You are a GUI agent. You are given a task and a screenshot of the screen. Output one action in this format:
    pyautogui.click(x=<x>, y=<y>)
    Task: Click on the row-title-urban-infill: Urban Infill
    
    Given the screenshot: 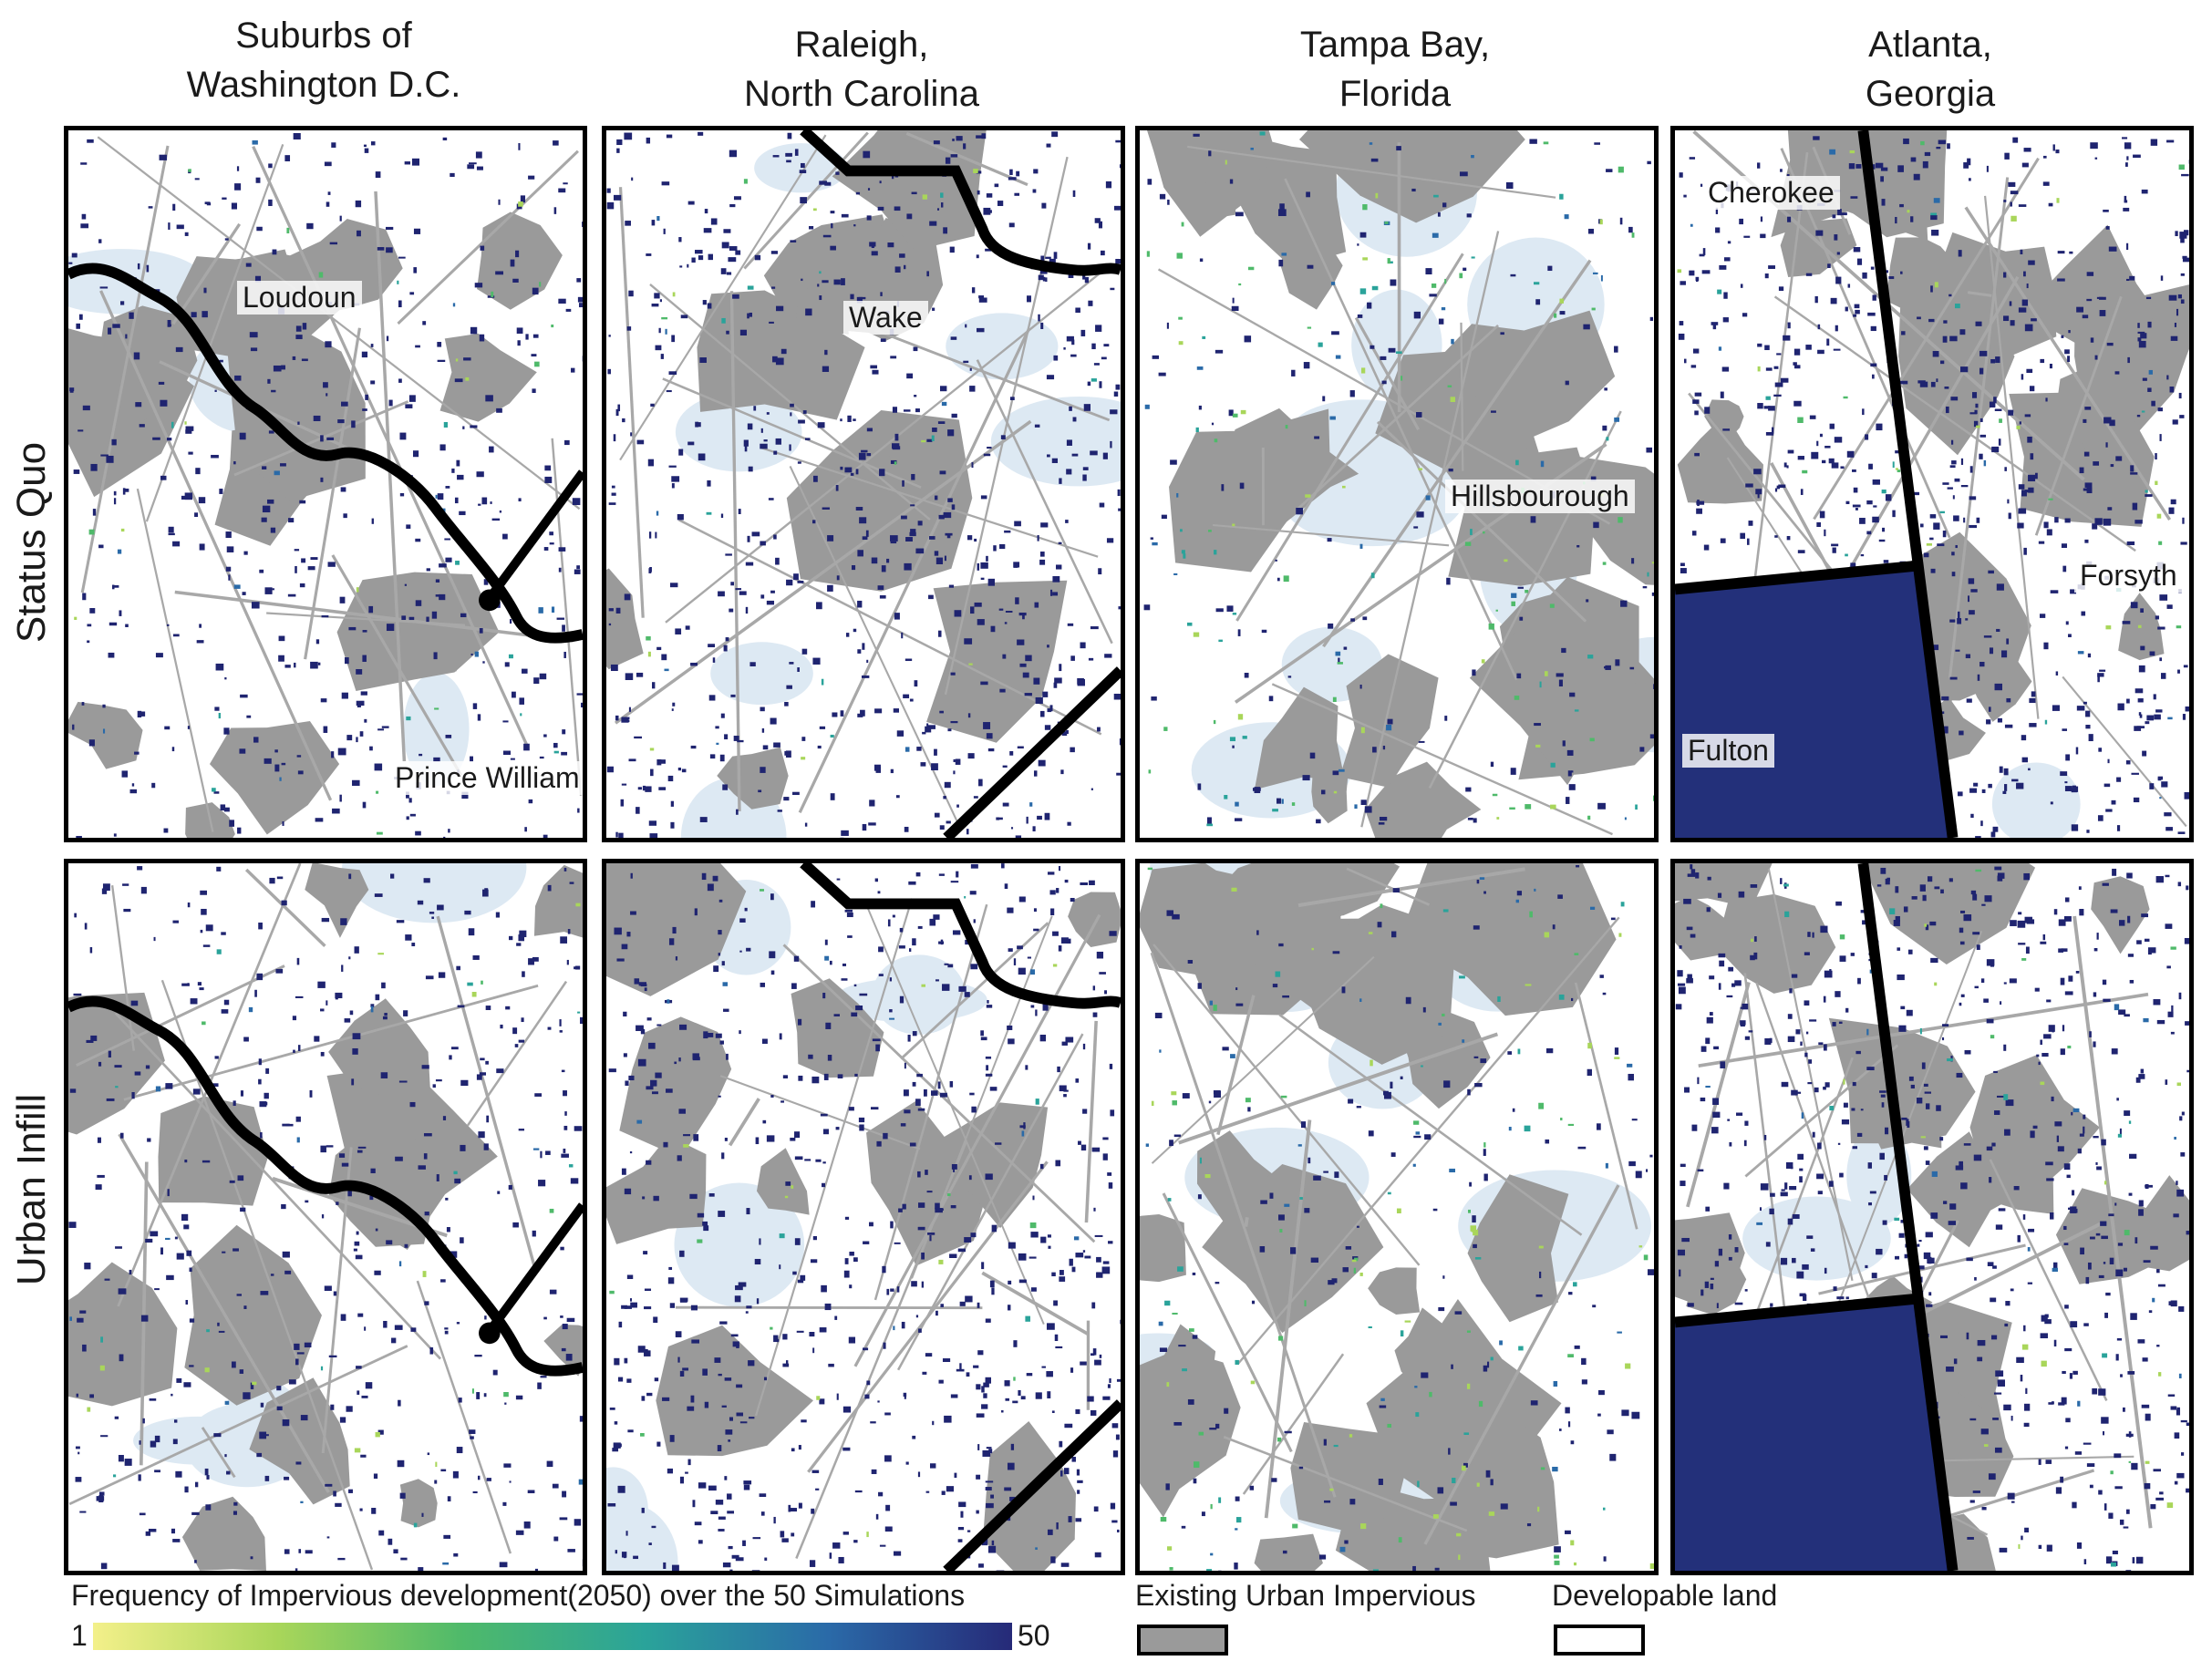 What is the action you would take?
    pyautogui.click(x=32, y=1189)
    